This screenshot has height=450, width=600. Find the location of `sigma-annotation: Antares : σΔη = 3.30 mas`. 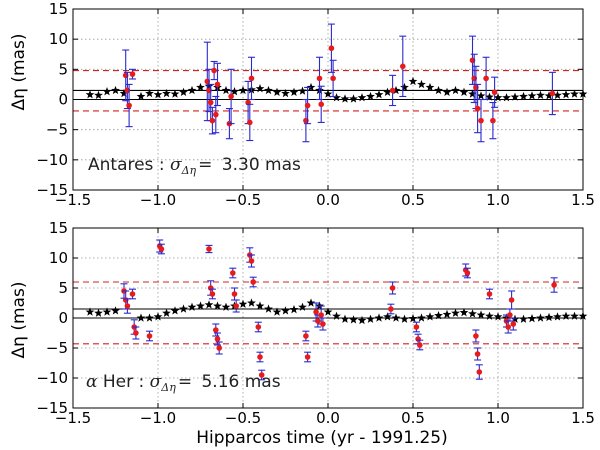

sigma-annotation: Antares : σΔη = 3.30 mas is located at coordinates (194, 166).